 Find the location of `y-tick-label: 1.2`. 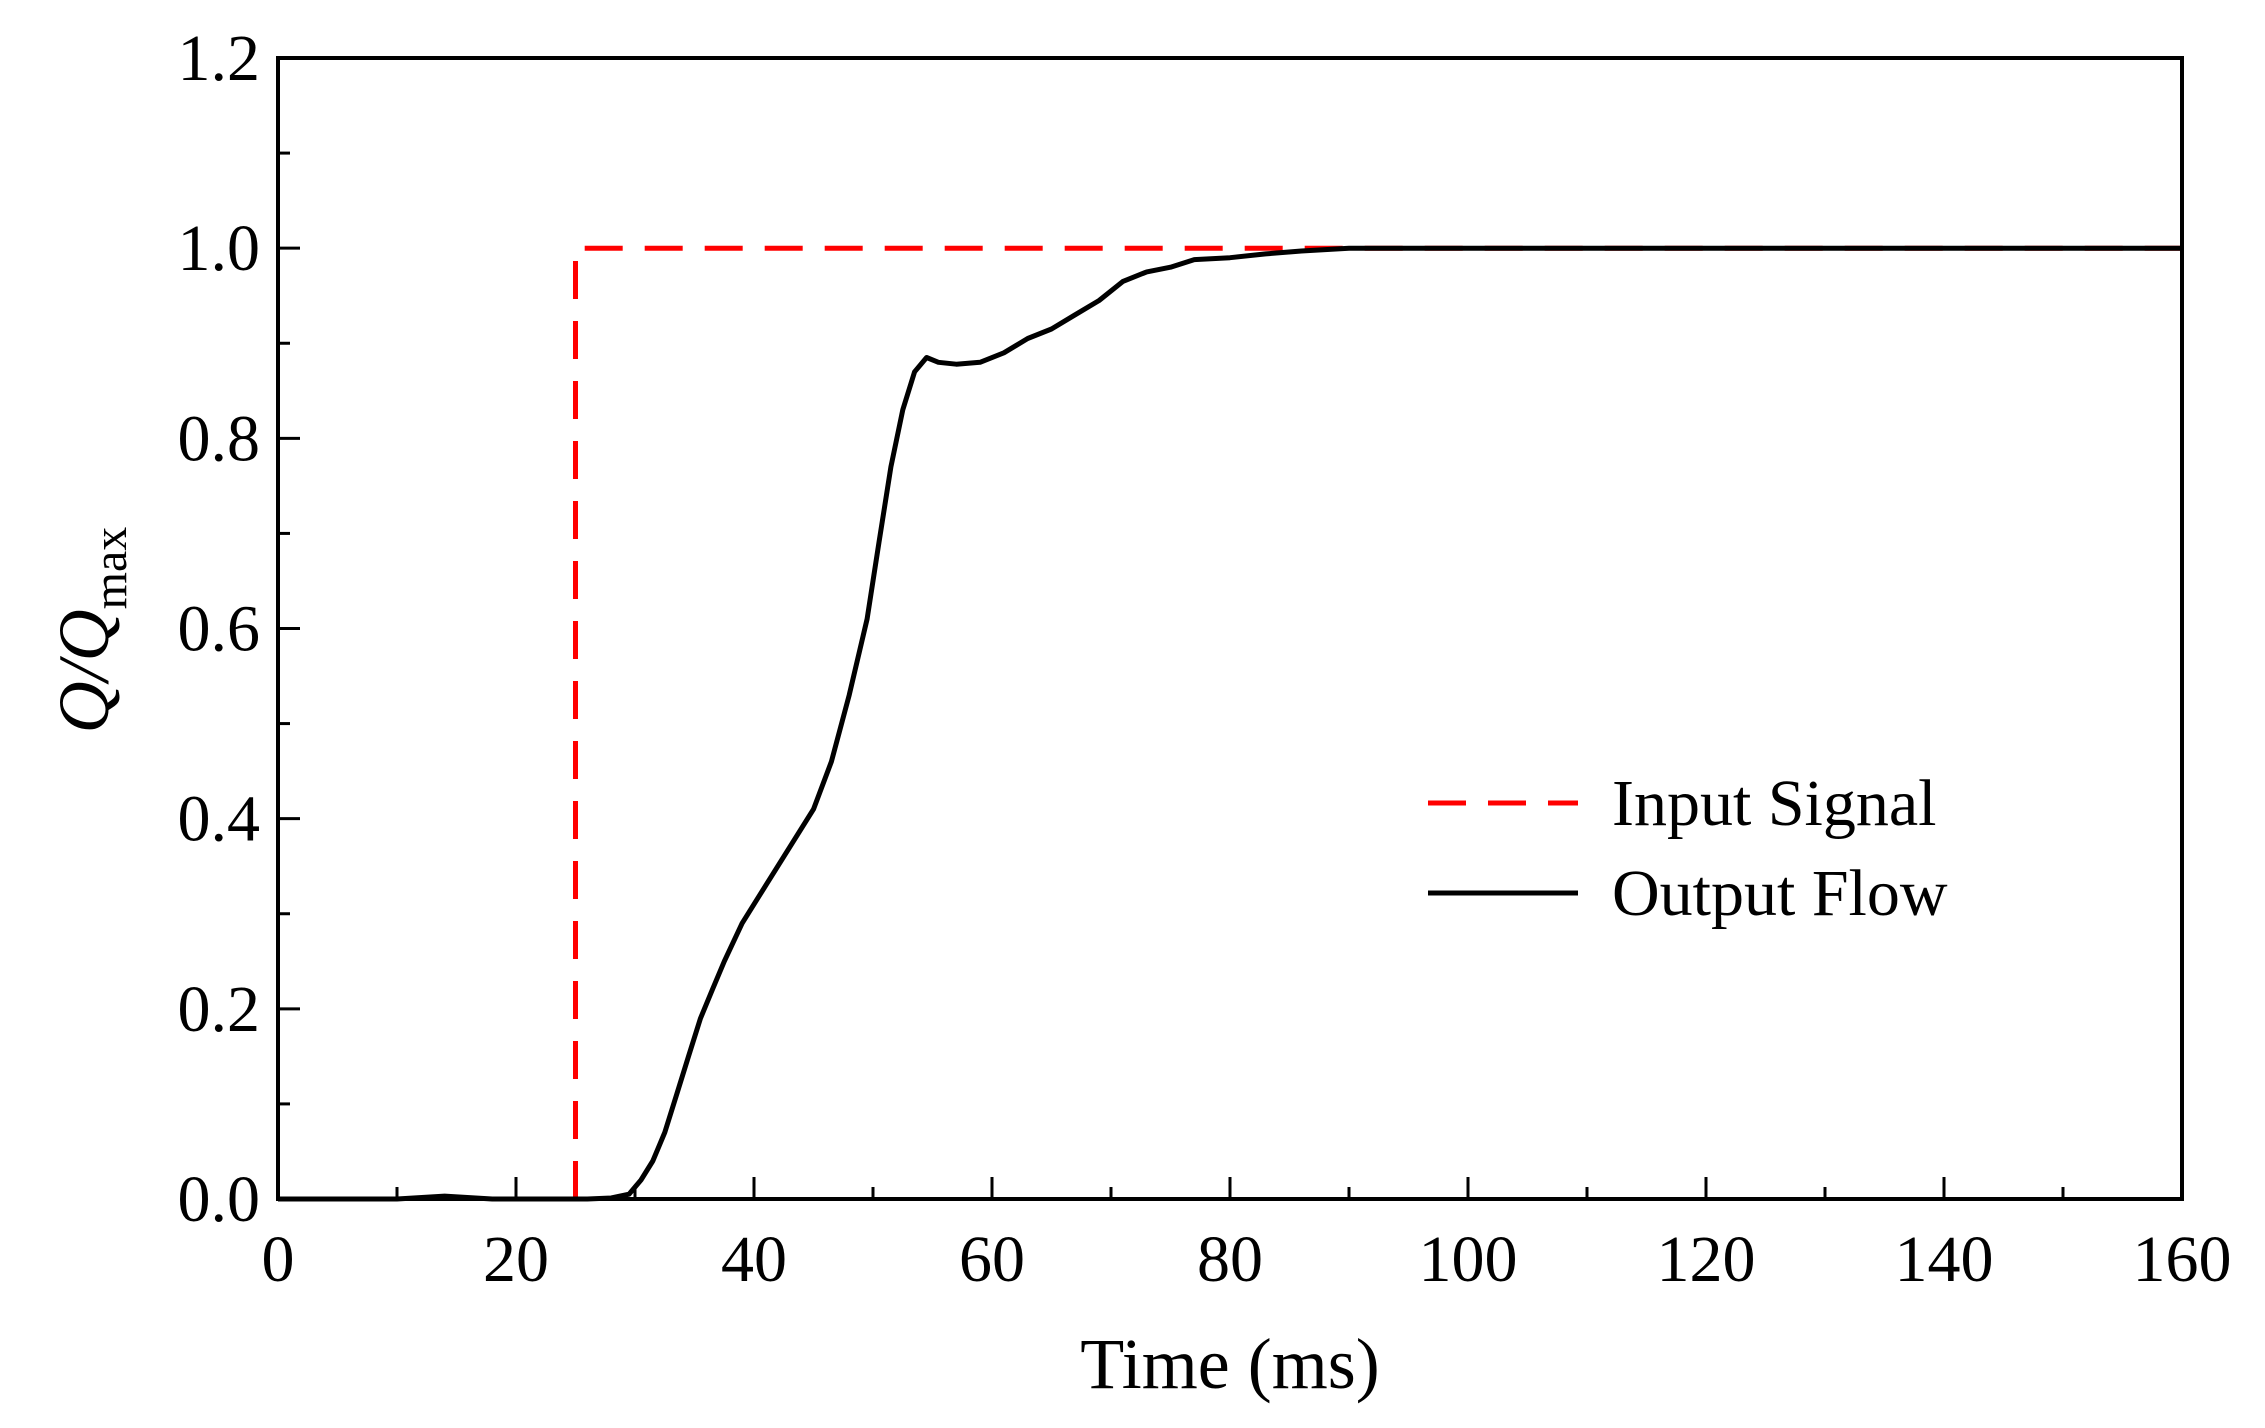

y-tick-label: 1.2 is located at coordinates (219, 58).